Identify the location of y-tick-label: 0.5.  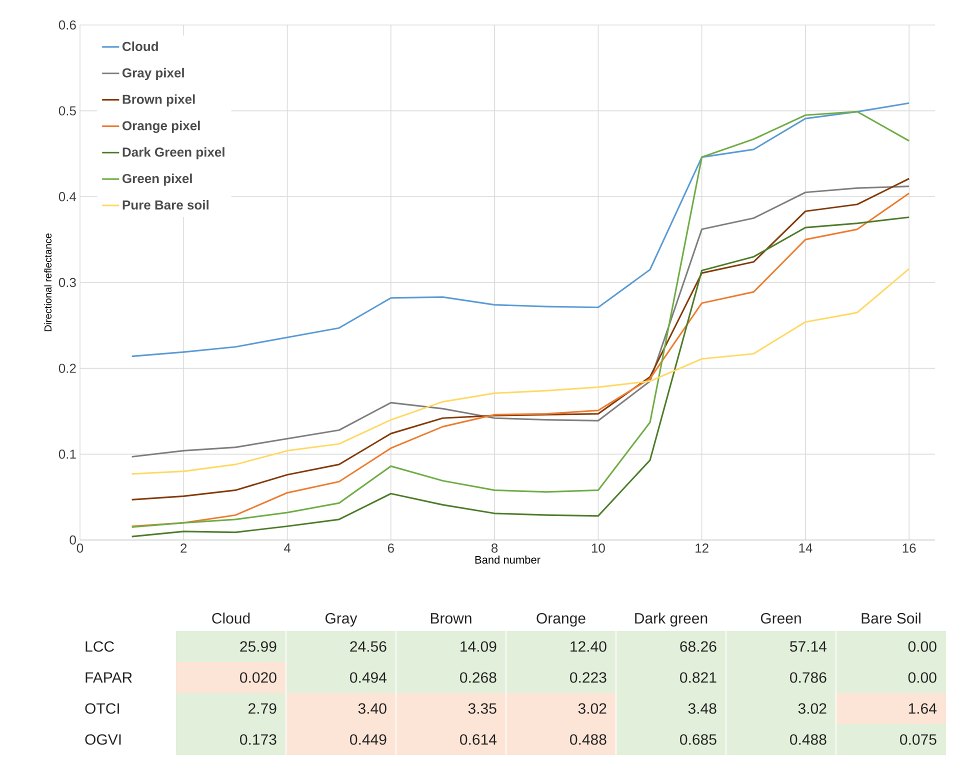
(67, 111).